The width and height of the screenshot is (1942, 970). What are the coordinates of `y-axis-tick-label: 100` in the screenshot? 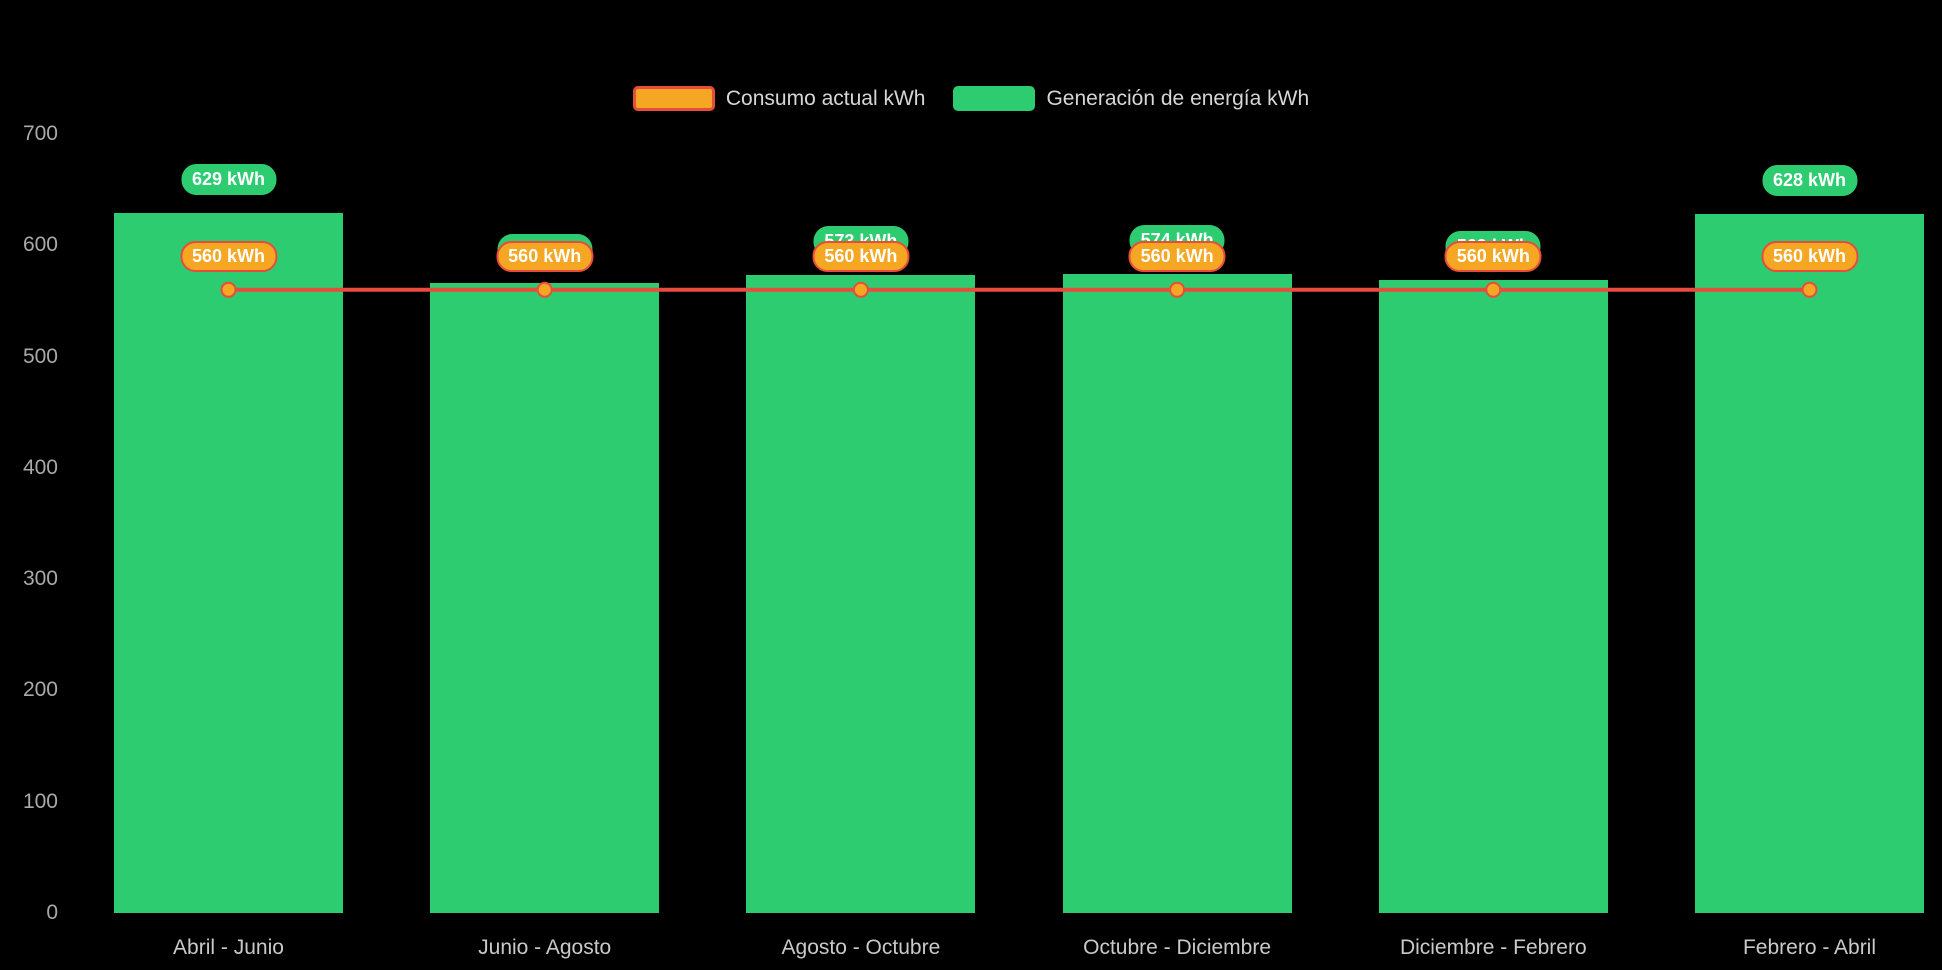 It's located at (40, 801).